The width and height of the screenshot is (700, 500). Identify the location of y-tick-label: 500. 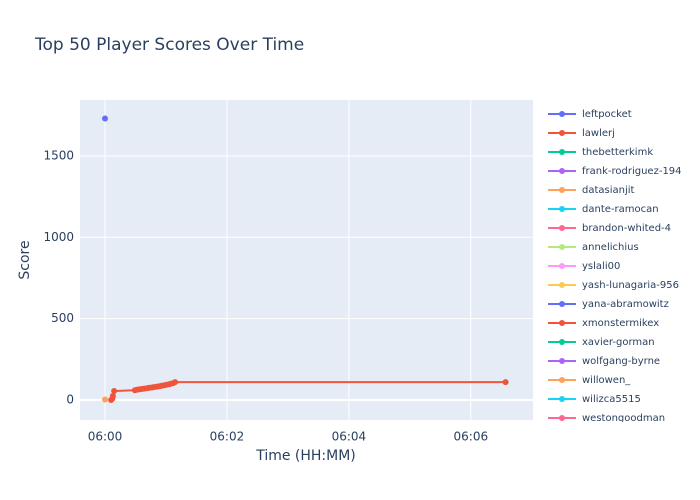
(62, 318).